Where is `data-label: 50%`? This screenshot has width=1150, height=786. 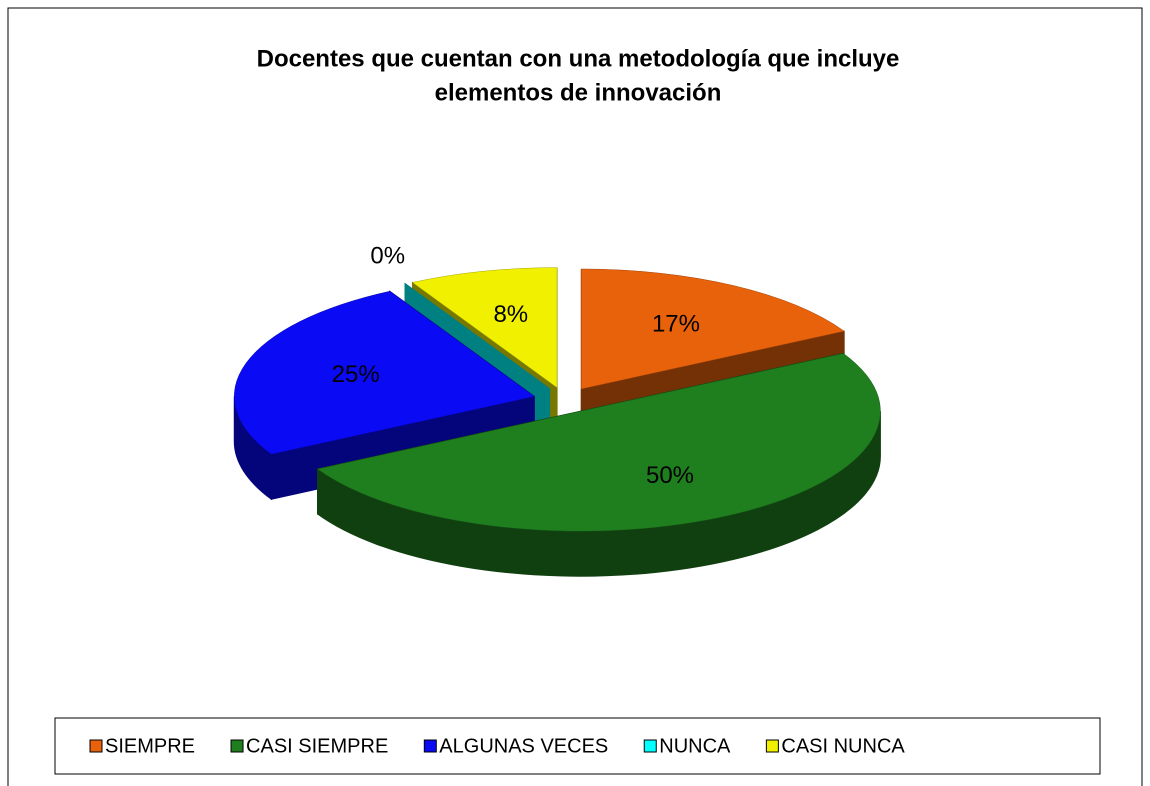 data-label: 50% is located at coordinates (670, 475).